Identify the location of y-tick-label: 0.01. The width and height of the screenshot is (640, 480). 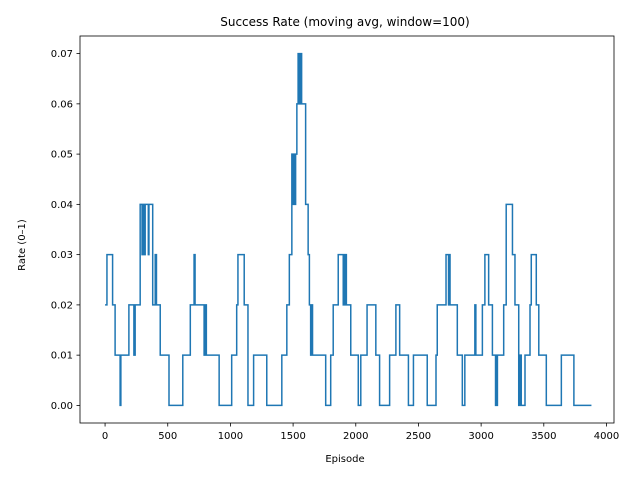
(62, 356).